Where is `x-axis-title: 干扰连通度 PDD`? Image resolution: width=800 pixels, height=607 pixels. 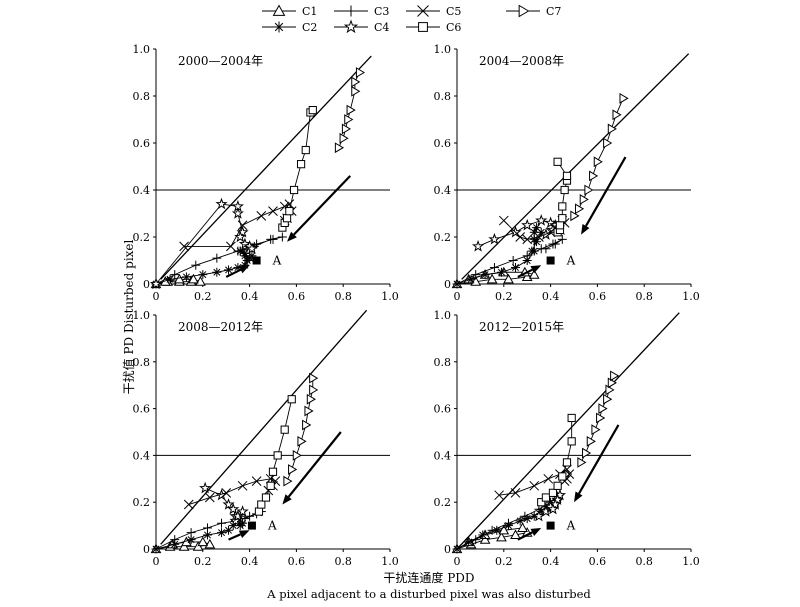 x-axis-title: 干扰连通度 PDD is located at coordinates (428, 577).